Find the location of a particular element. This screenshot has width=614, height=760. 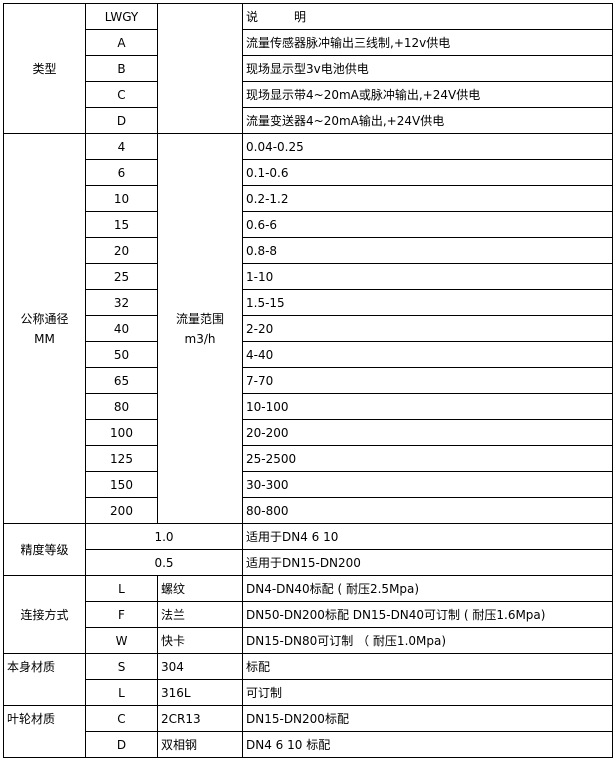

type-desc: 流量传感器脉冲输出三线制,+12v供电 is located at coordinates (427, 42).